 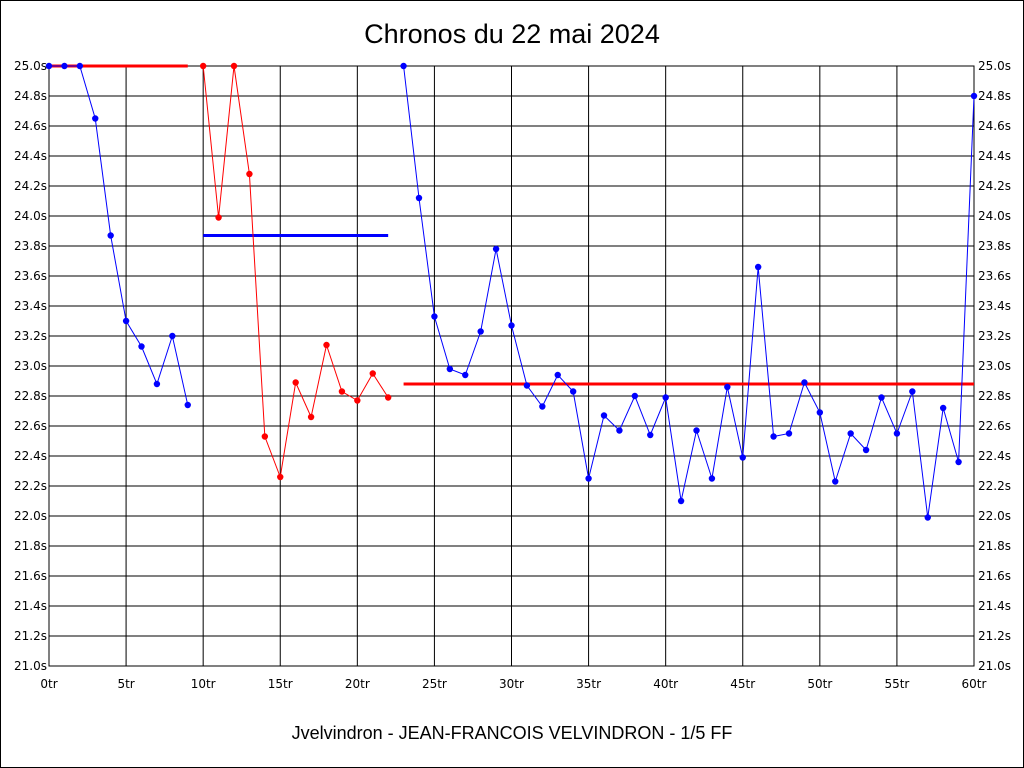 I want to click on y-tick-label-right-20: 25.0s, so click(x=994, y=66).